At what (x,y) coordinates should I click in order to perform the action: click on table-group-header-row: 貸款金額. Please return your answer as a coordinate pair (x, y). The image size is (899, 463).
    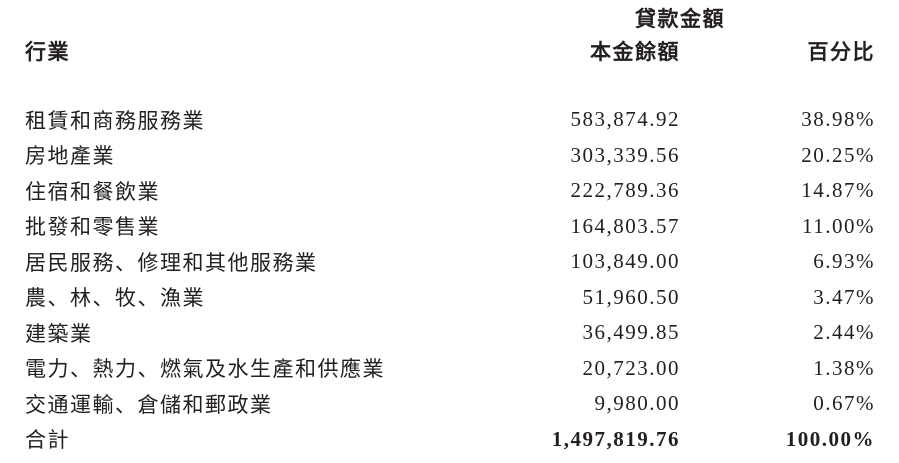
    Looking at the image, I should click on (450, 18).